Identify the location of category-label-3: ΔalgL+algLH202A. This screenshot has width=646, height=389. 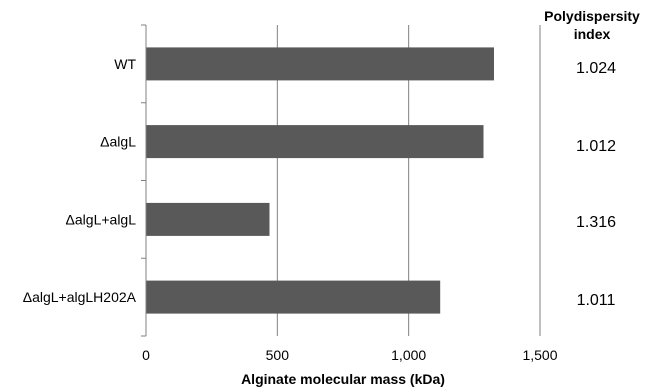
(80, 297).